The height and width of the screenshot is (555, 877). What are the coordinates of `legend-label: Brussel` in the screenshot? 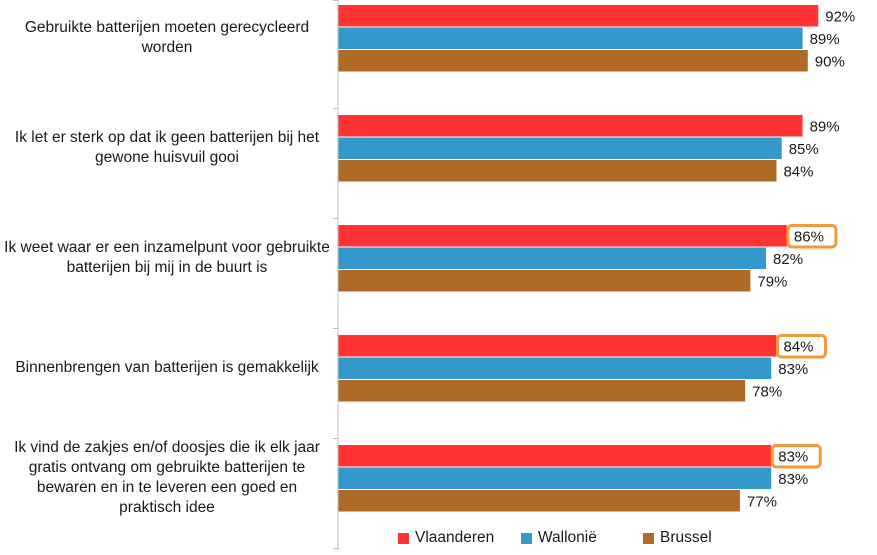 It's located at (686, 537).